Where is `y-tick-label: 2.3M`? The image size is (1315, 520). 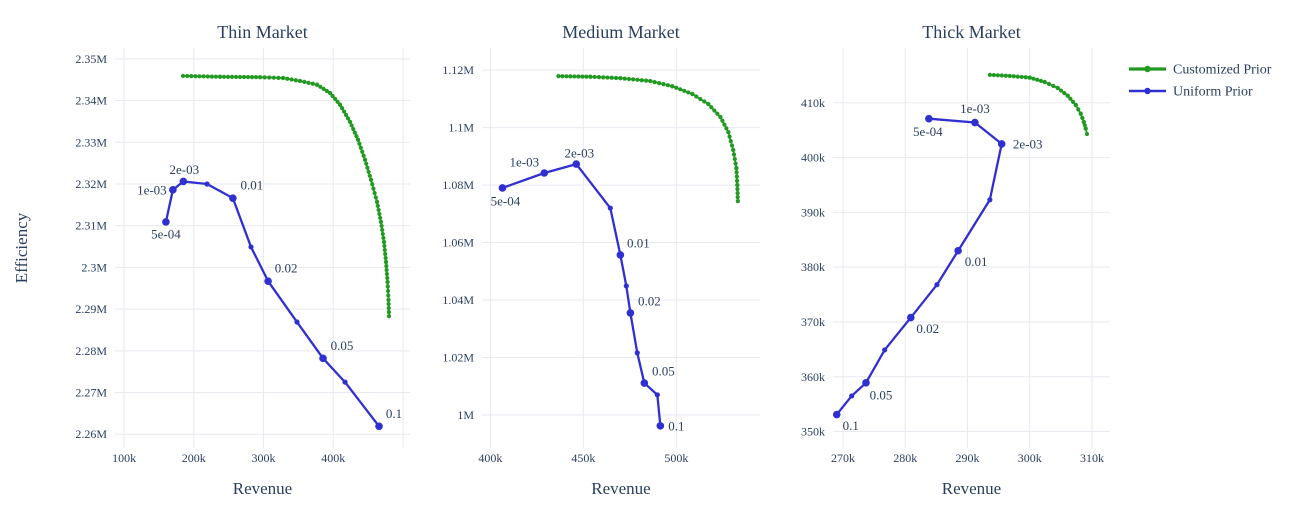 y-tick-label: 2.3M is located at coordinates (94, 267).